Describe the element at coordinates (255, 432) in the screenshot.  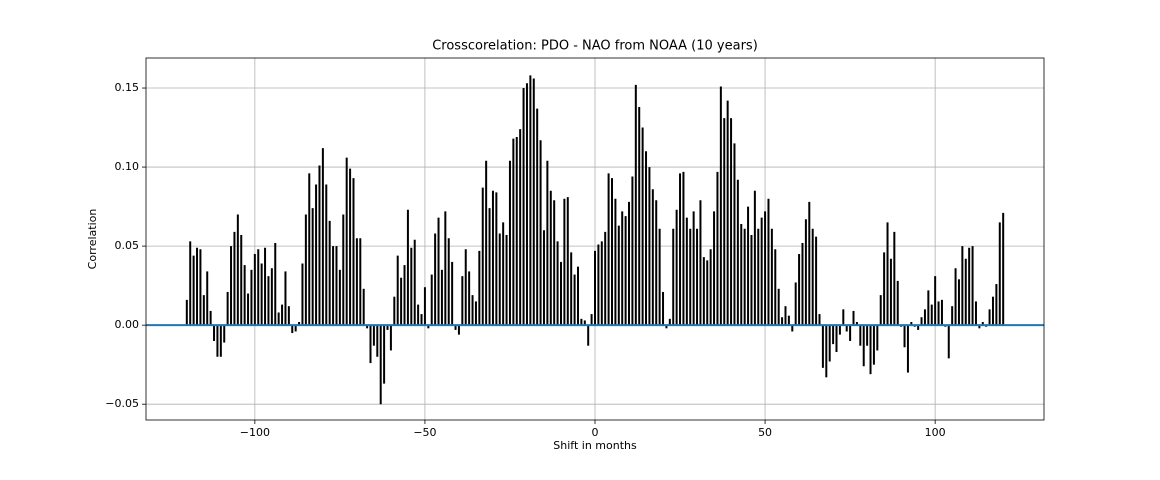
I see `x-tick-label: −100` at that location.